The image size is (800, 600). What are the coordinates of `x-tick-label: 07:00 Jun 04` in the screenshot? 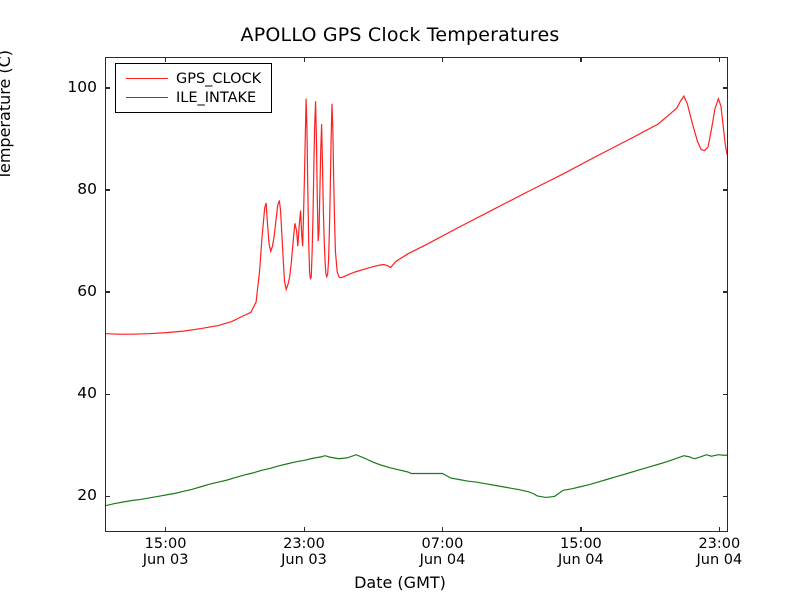 It's located at (442, 552).